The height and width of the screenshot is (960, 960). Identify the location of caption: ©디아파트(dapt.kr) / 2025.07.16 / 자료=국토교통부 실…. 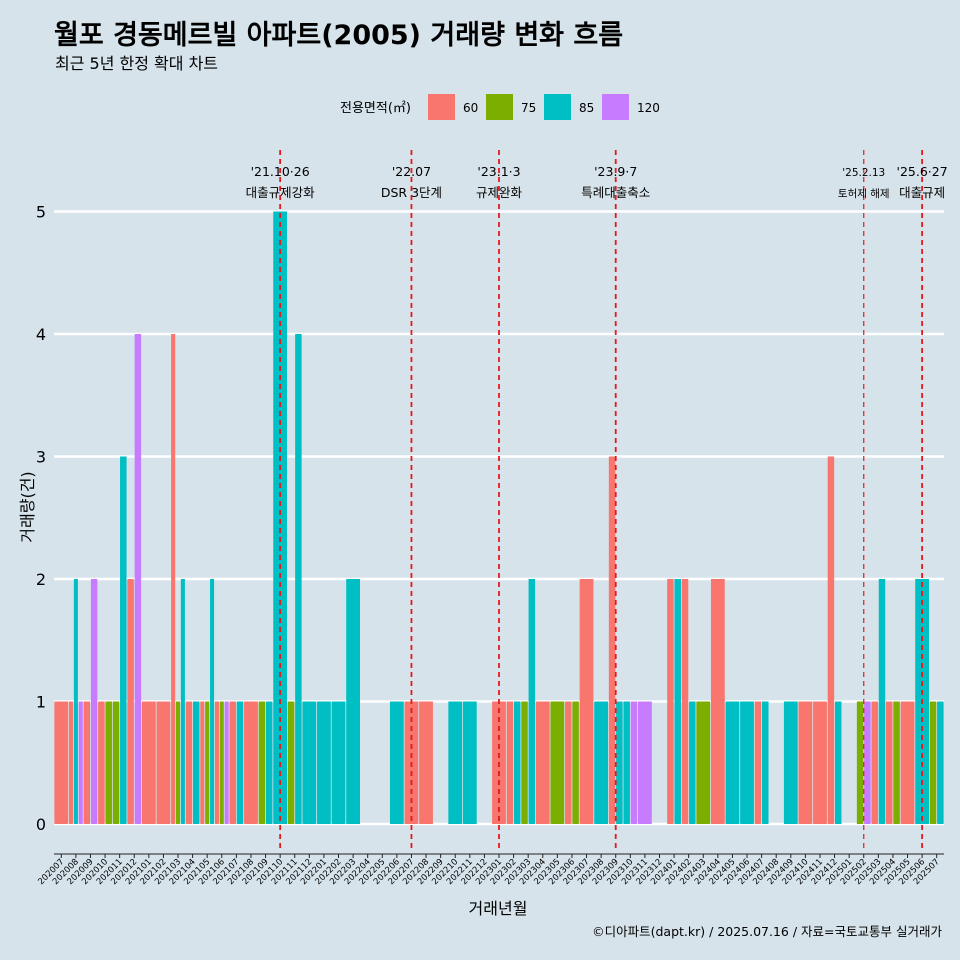
(767, 931).